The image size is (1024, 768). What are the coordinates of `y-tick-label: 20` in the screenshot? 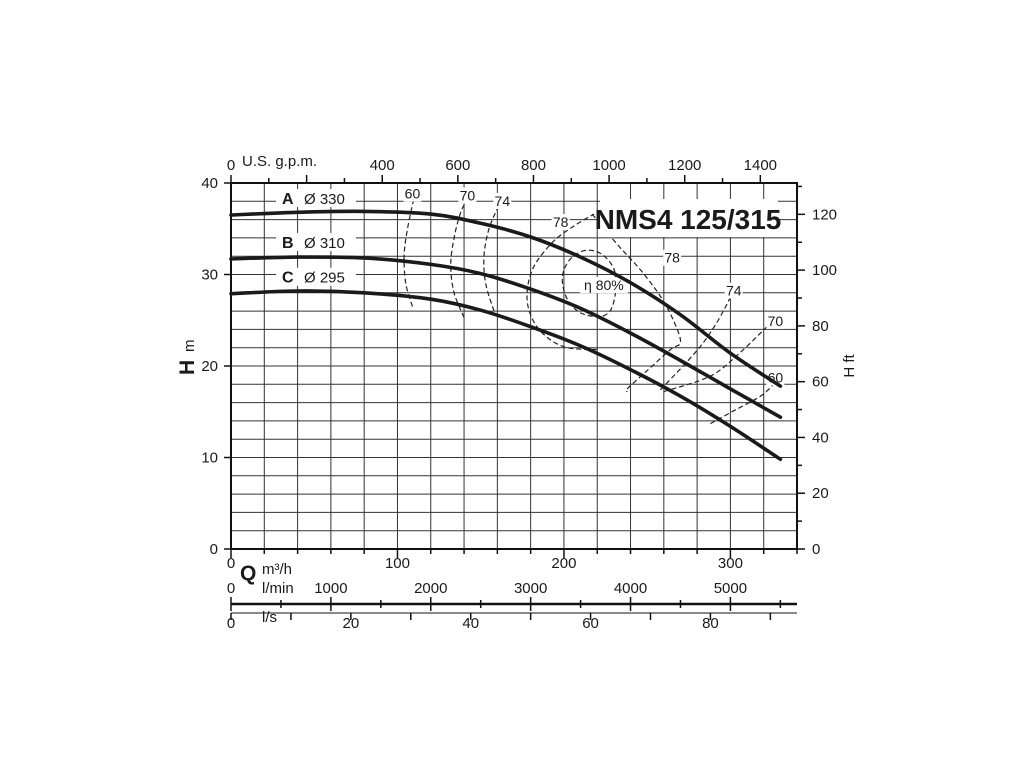 It's located at (209, 366).